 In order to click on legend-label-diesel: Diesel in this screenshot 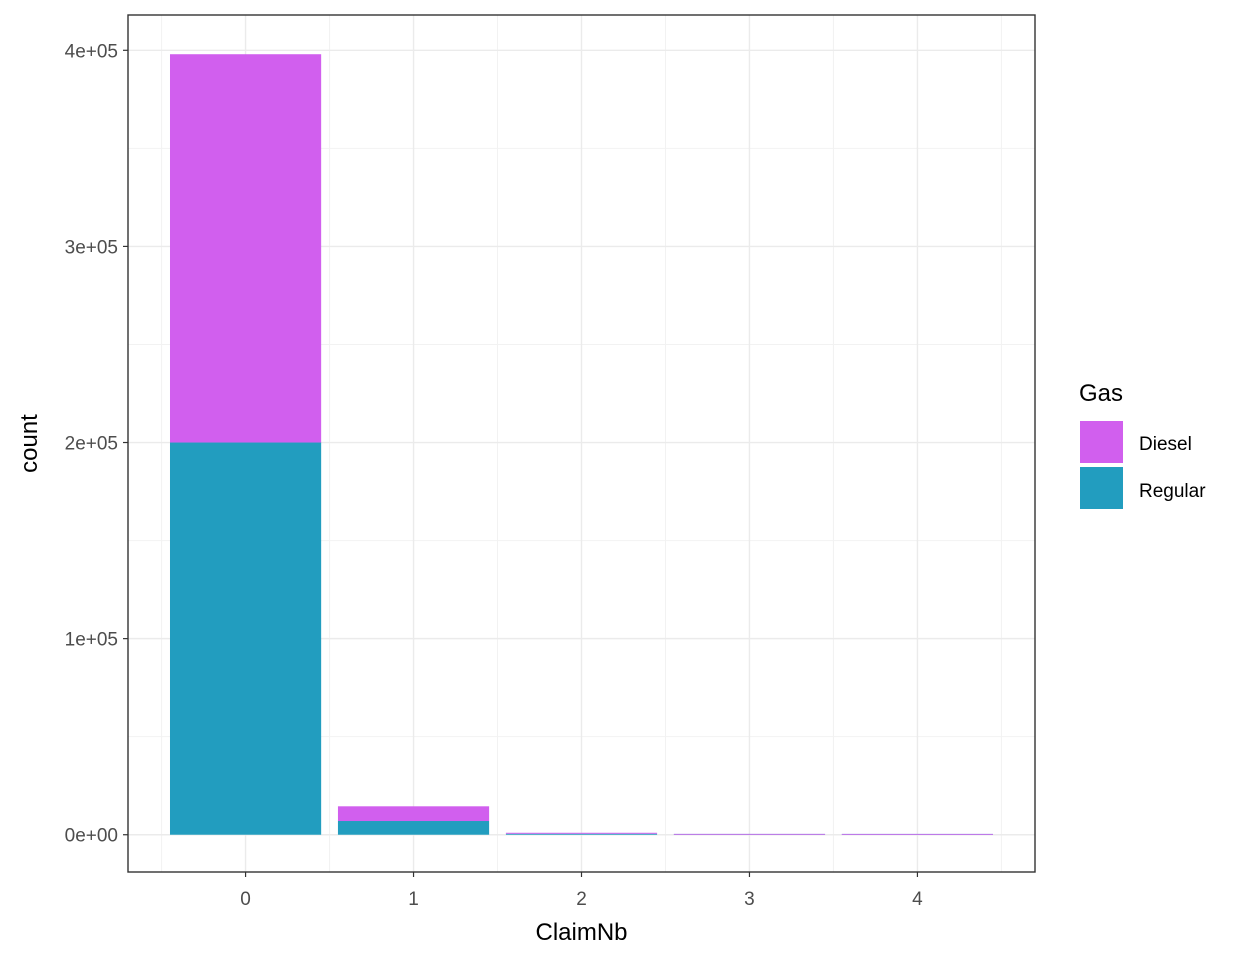, I will do `click(1165, 444)`.